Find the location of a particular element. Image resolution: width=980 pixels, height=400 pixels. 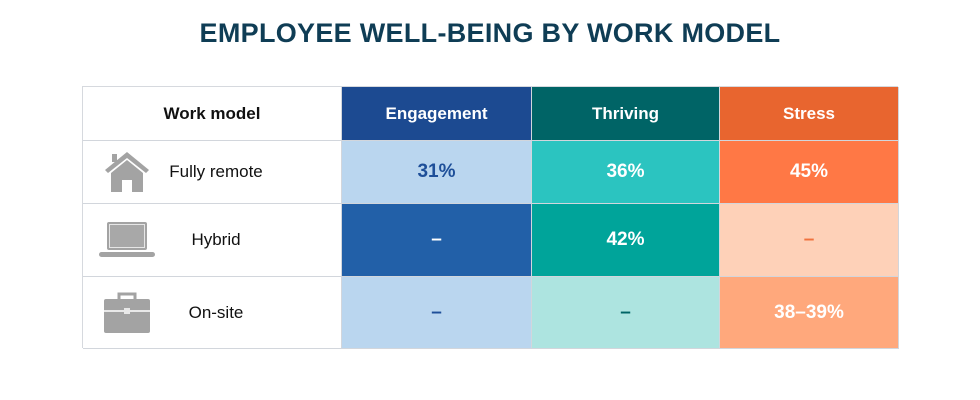

row-label-hybrid: Hybrid is located at coordinates (212, 240).